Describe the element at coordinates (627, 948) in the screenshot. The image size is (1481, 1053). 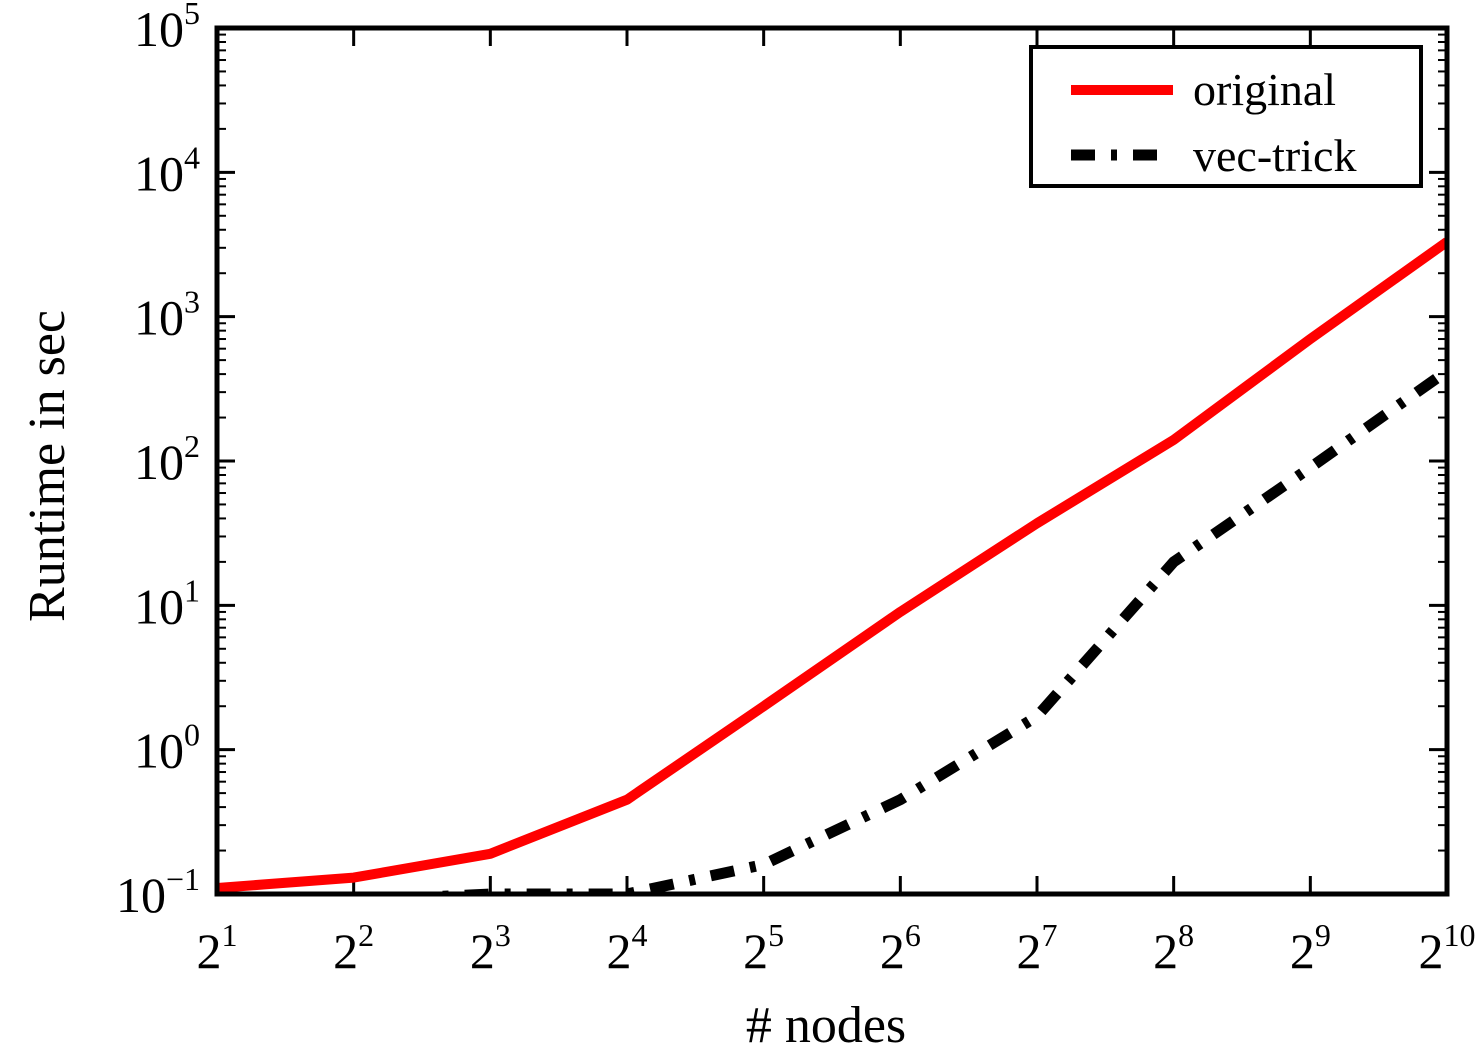
I see `x-tick-label: 24` at that location.